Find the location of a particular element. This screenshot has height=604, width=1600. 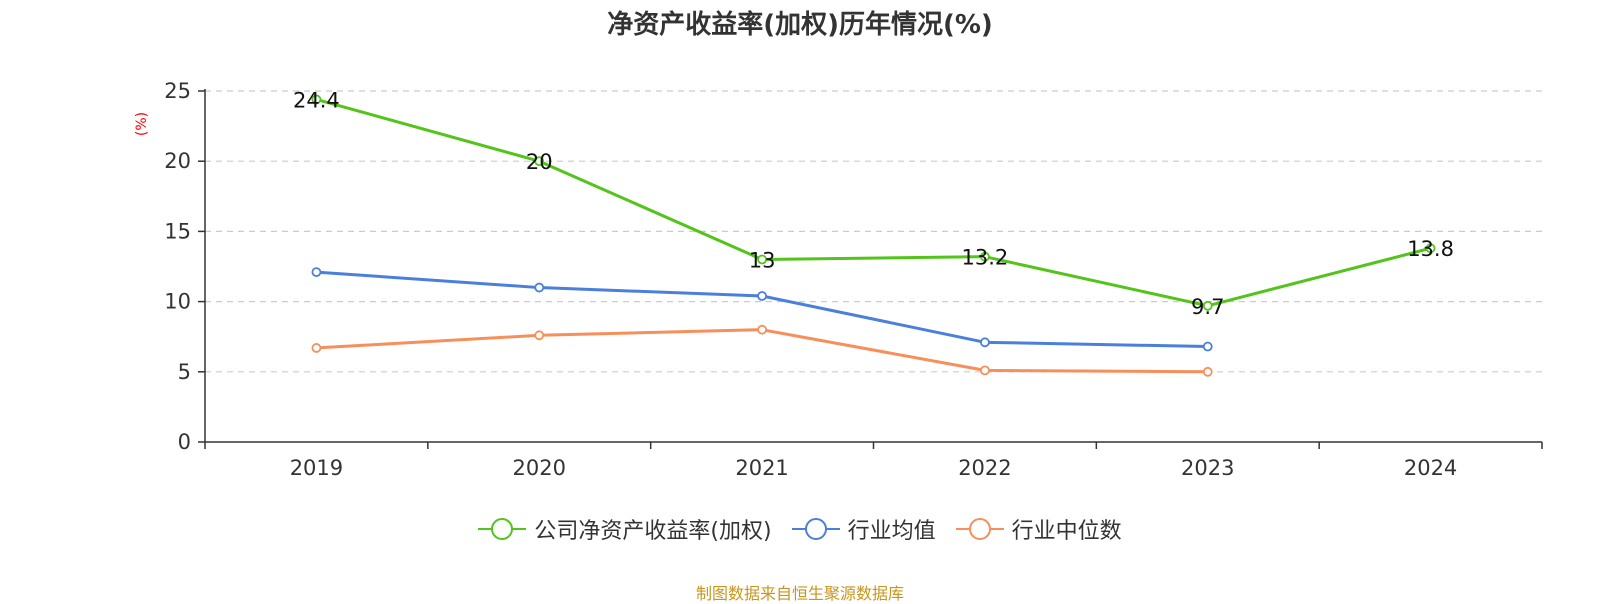

y-axis-label: (%) is located at coordinates (142, 124).